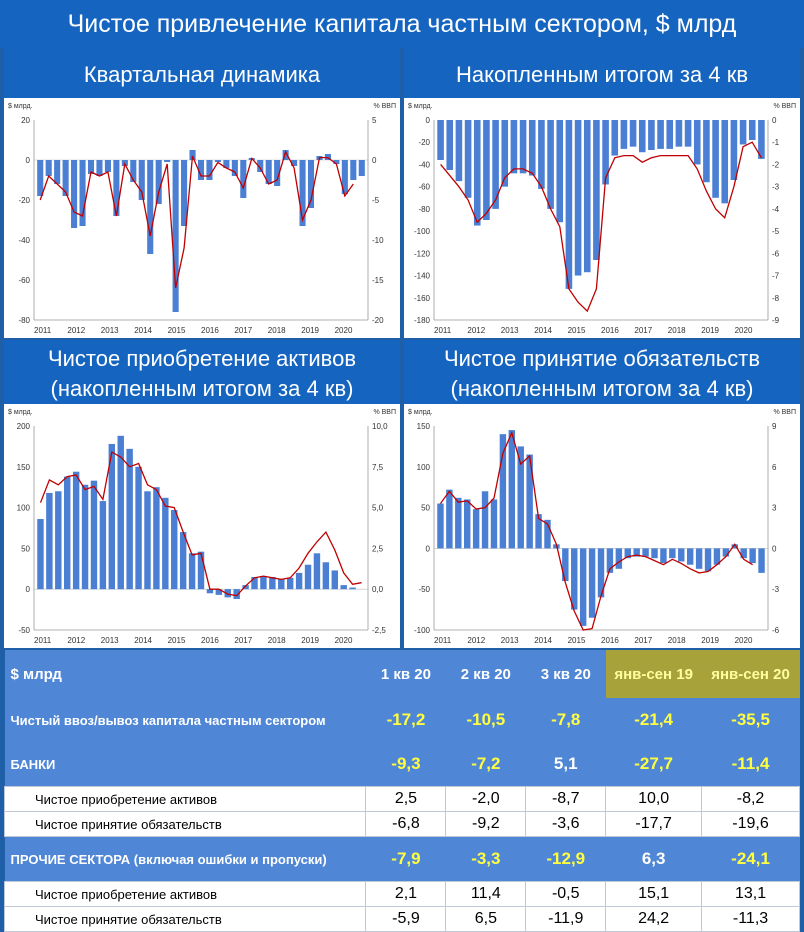 The image size is (804, 932). Describe the element at coordinates (379, 630) in the screenshot. I see `y2-tick-label: -2,5` at that location.